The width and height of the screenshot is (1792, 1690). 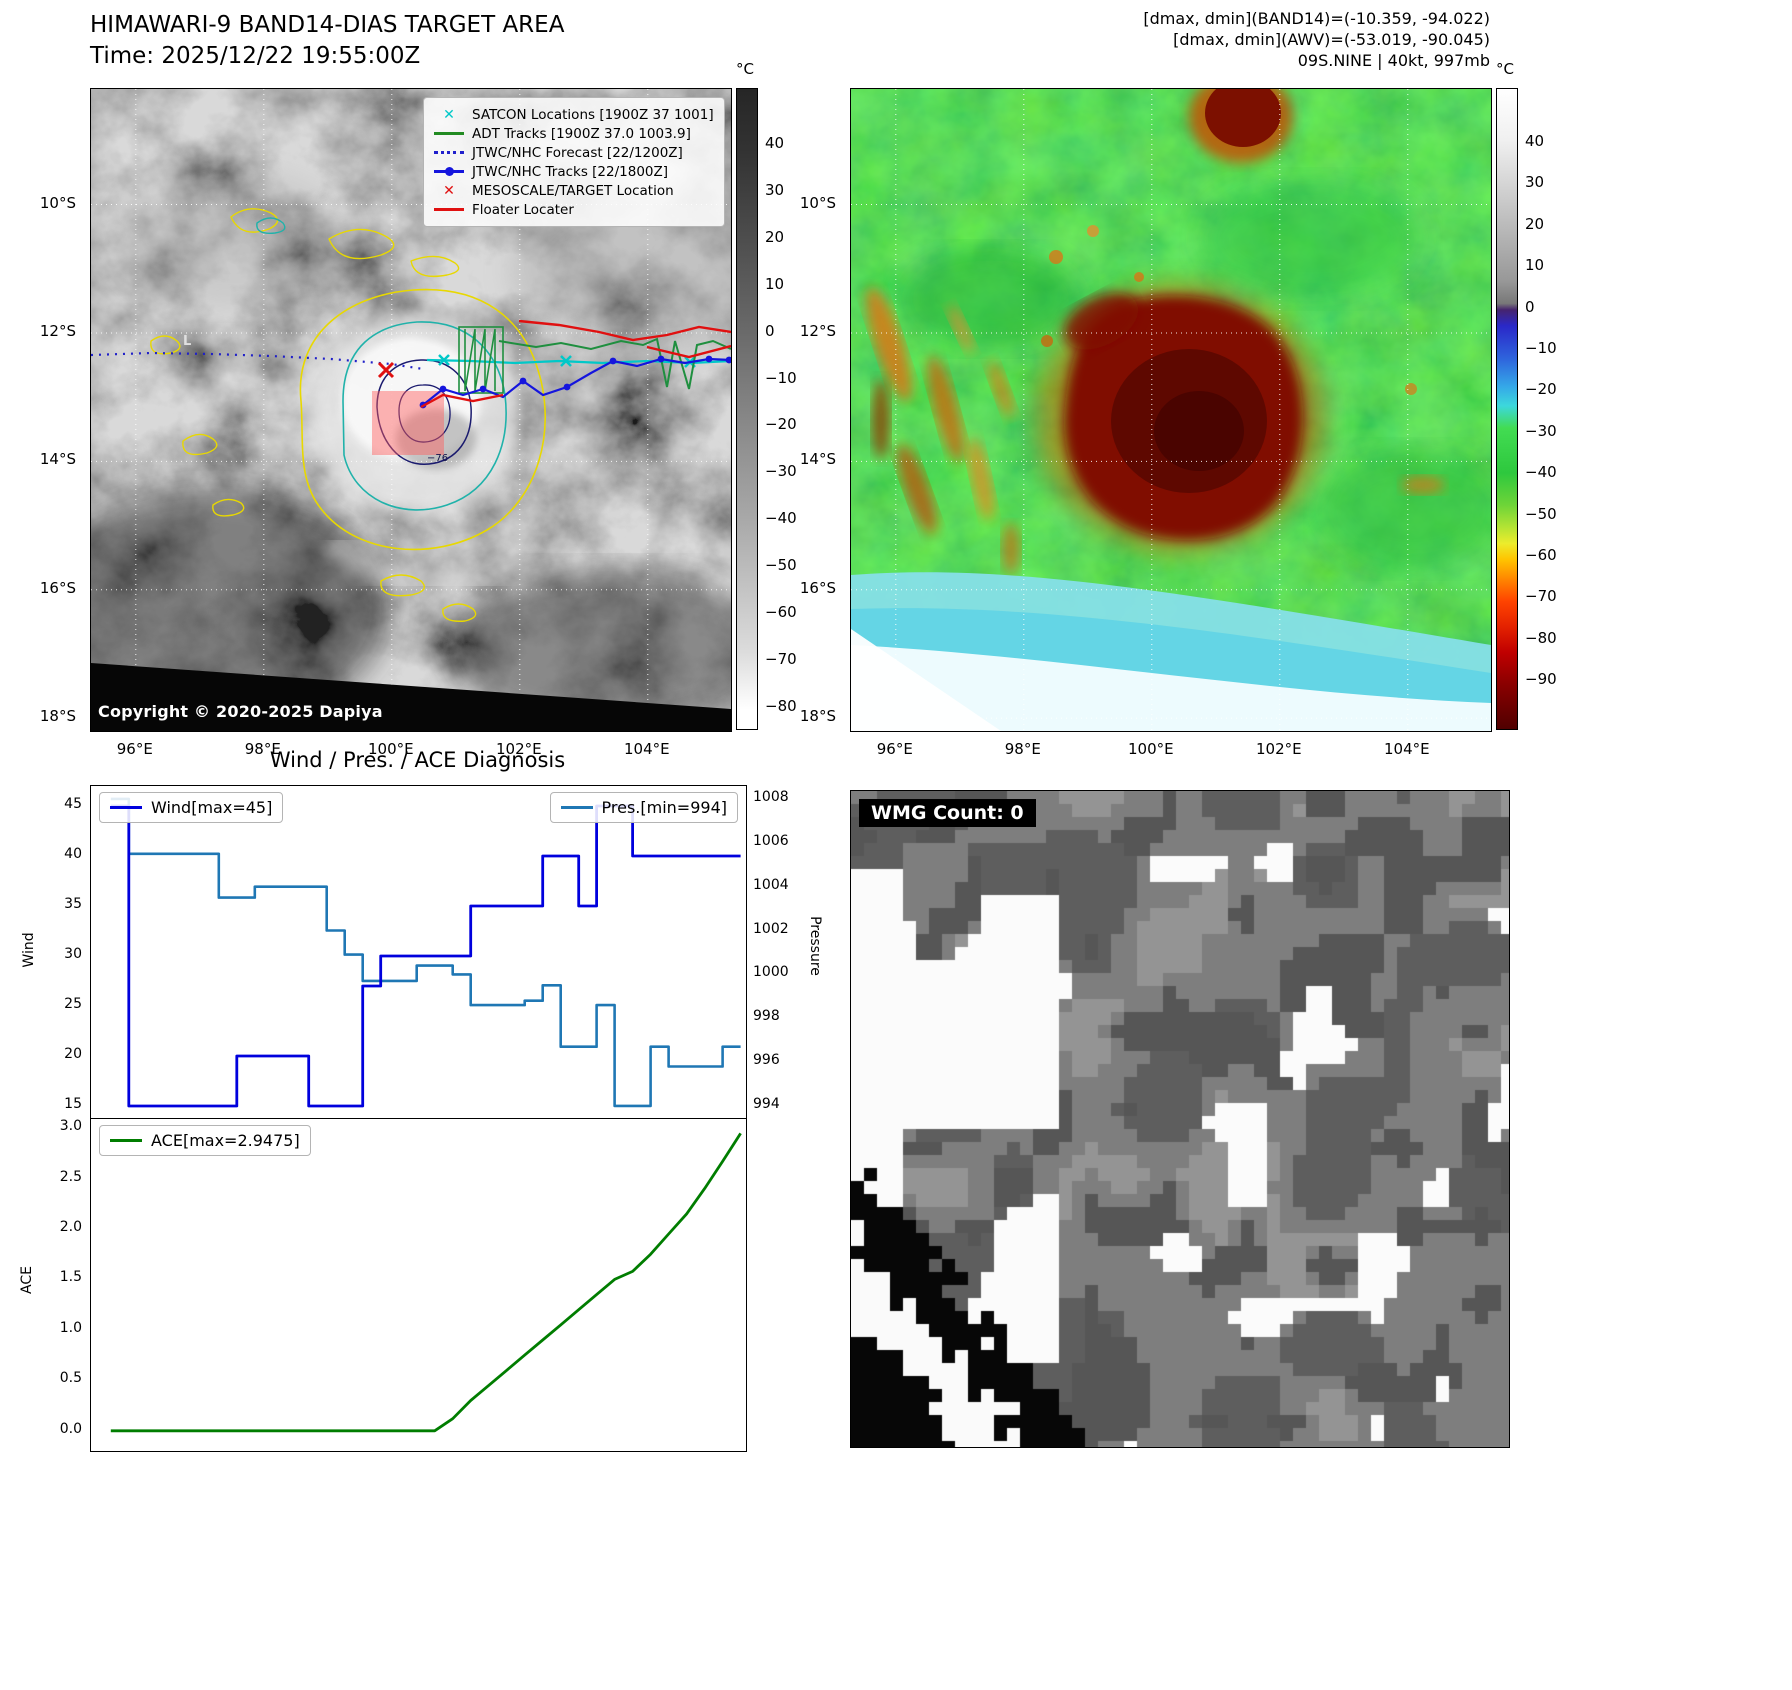 What do you see at coordinates (73, 954) in the screenshot?
I see `axis-tick-label: 30` at bounding box center [73, 954].